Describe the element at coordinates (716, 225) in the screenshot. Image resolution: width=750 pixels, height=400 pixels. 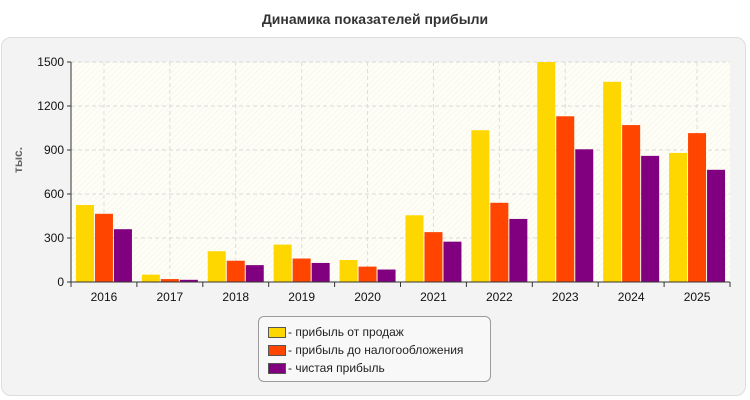
I see `bar-3-2025` at that location.